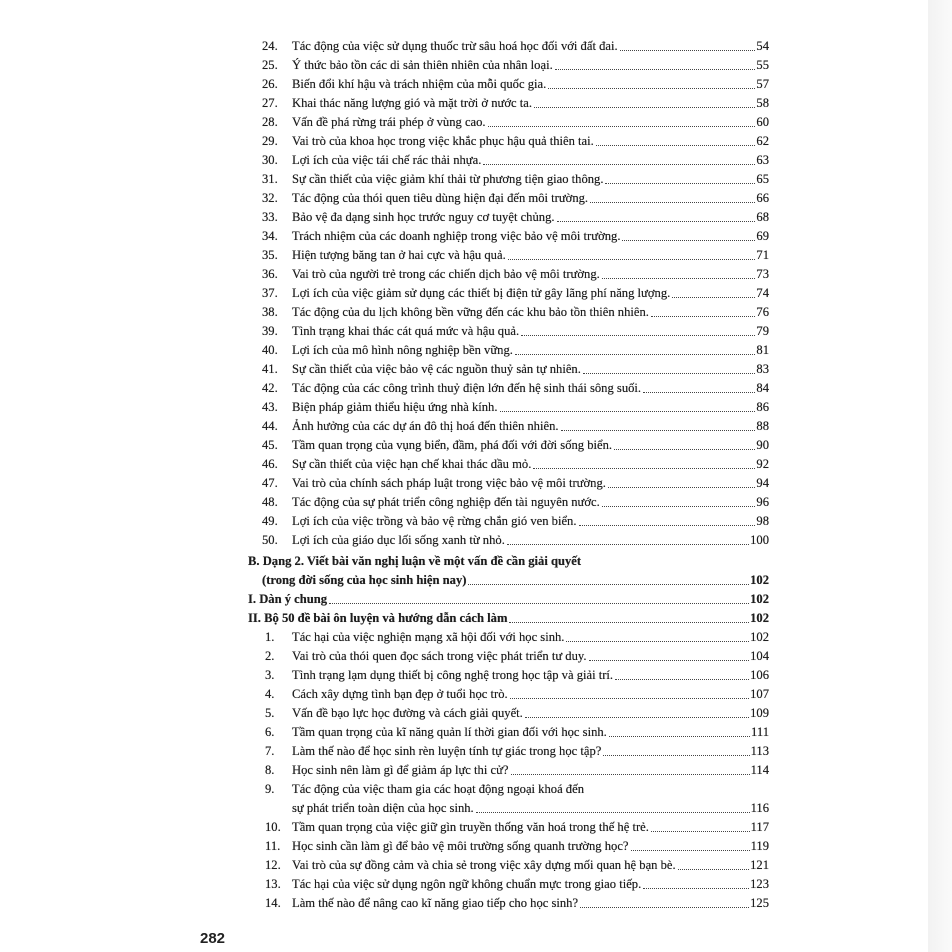 This screenshot has height=952, width=952. What do you see at coordinates (762, 464) in the screenshot?
I see `entry-page: 92` at bounding box center [762, 464].